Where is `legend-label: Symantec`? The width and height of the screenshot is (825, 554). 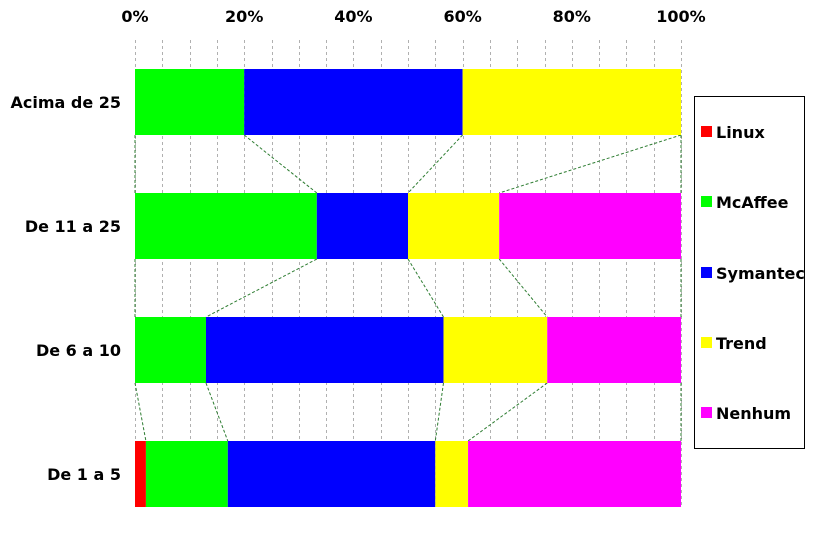
legend-label: Symantec is located at coordinates (760, 273).